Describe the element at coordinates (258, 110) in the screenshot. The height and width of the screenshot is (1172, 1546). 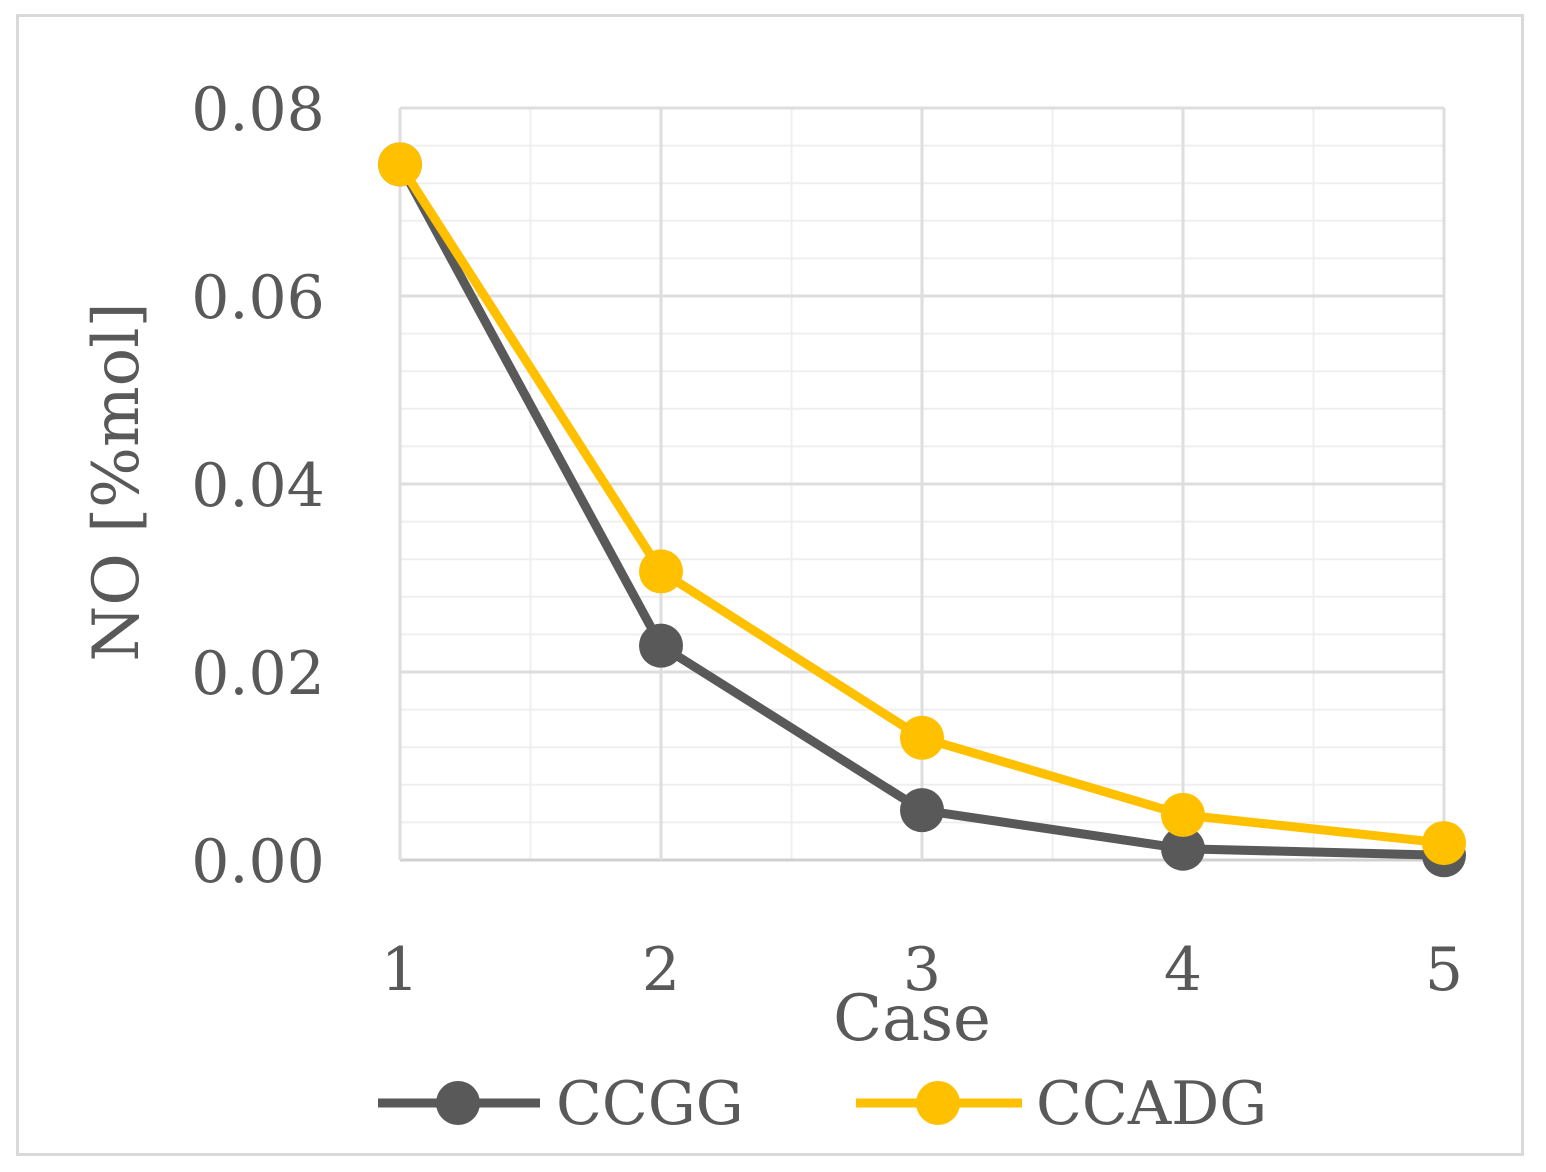
I see `y-tick-label: 0.08` at that location.